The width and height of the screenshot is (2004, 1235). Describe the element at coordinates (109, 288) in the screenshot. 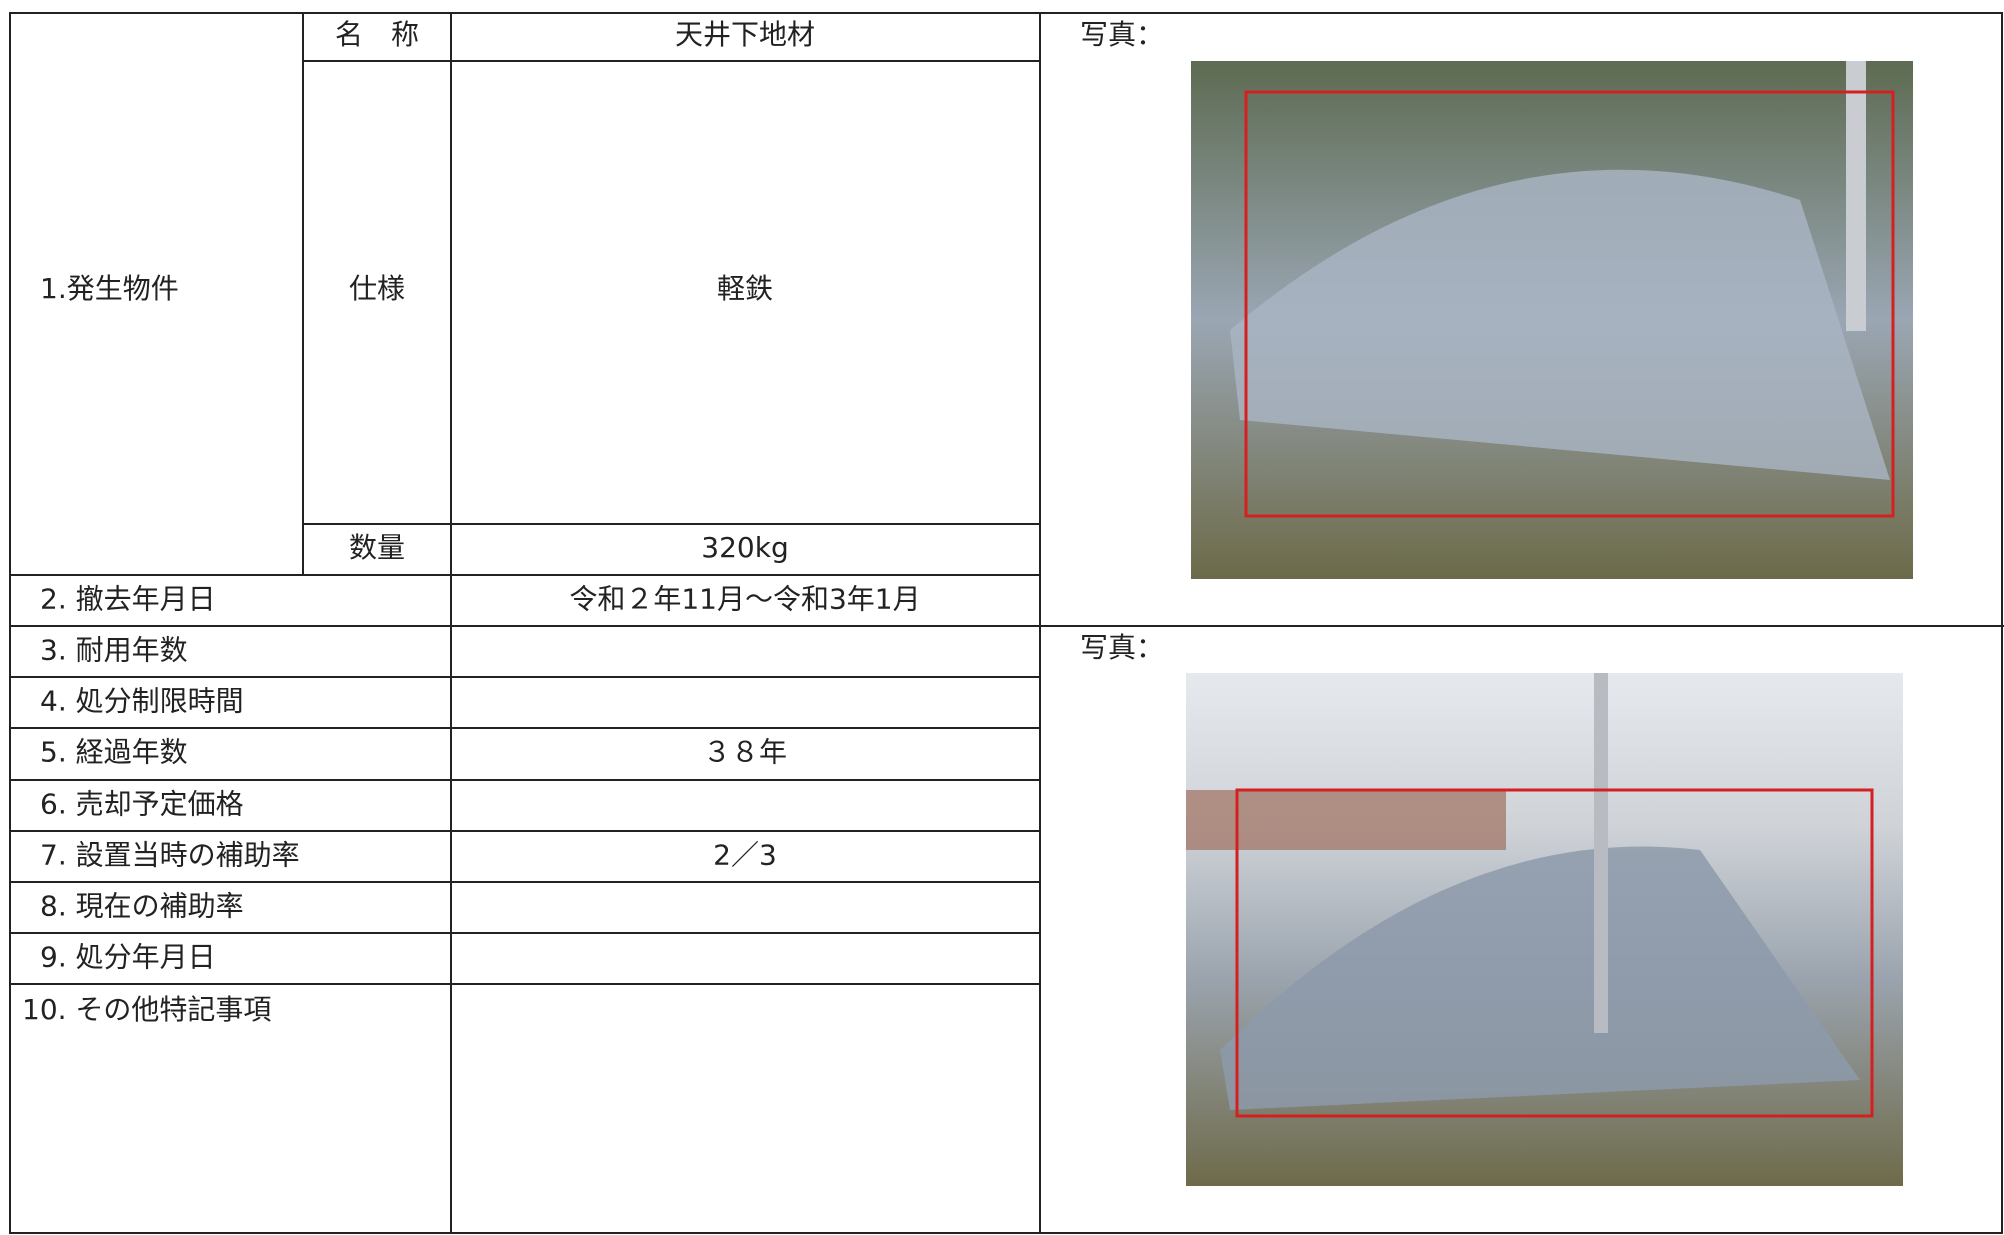

I see `item-label: 1.発生物件` at that location.